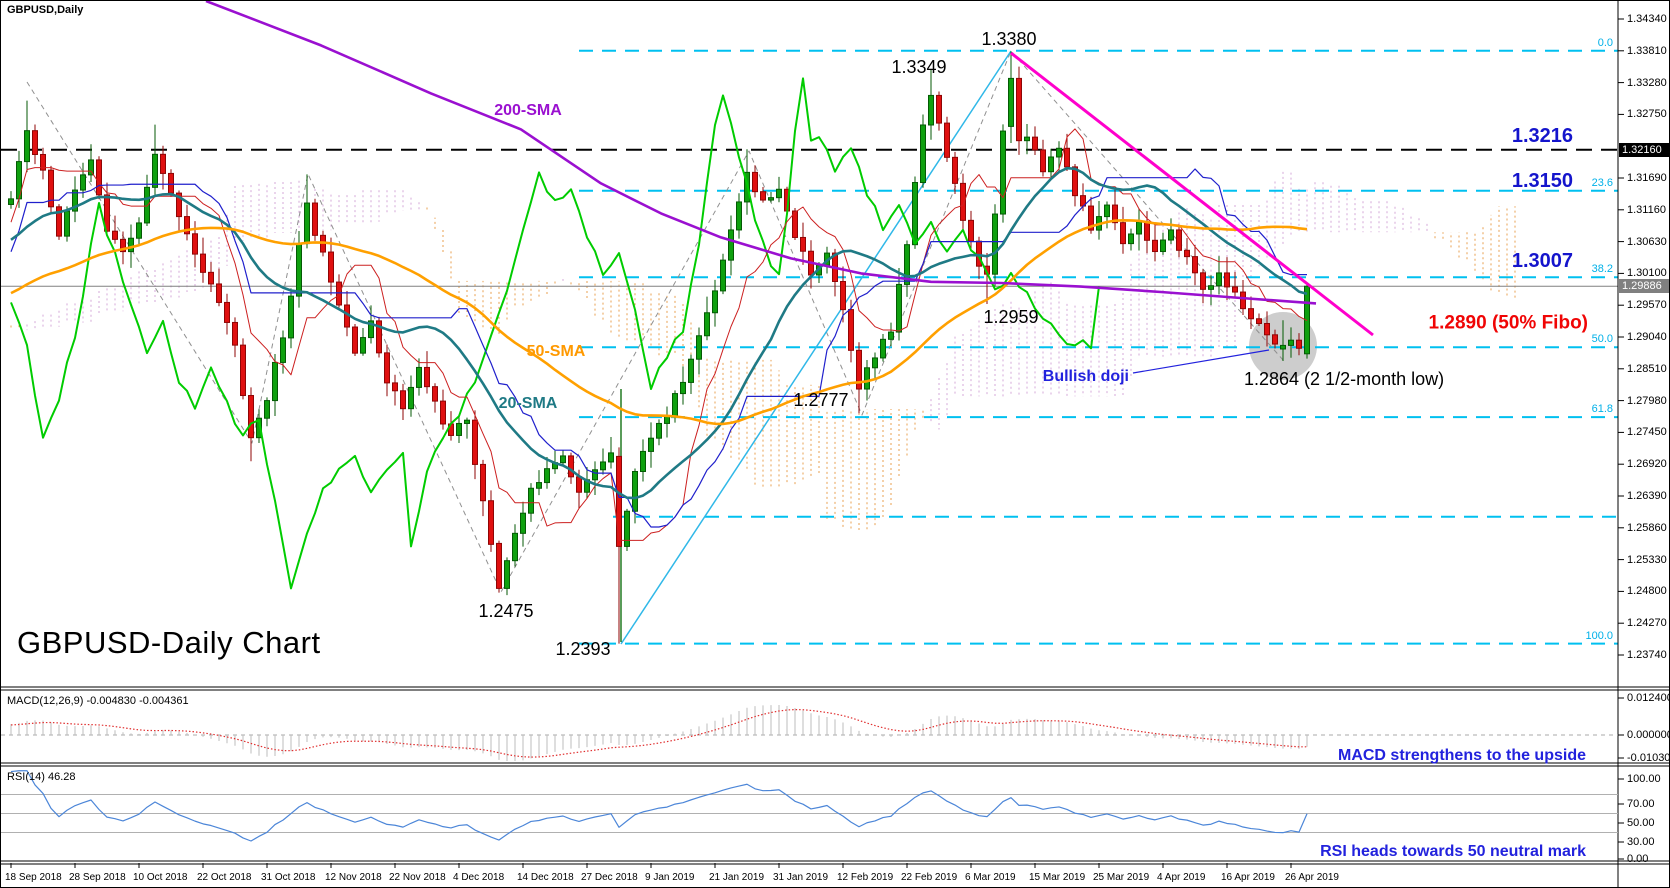 This screenshot has height=888, width=1670. I want to click on sma-50-label: 50-SMA, so click(556, 351).